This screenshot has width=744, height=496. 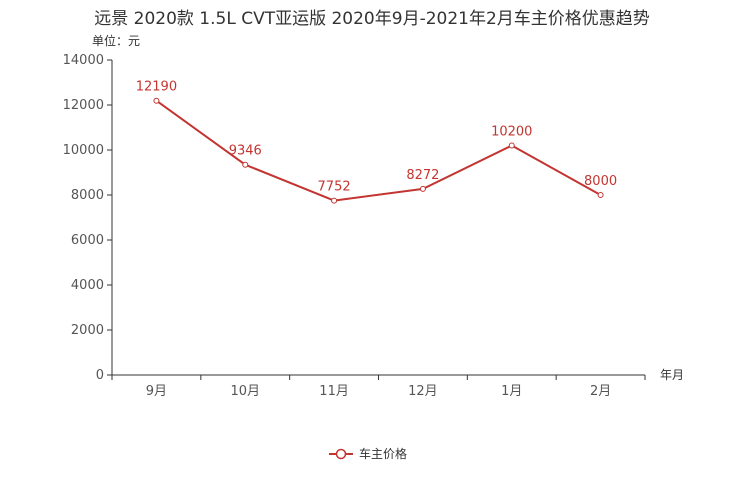 What do you see at coordinates (87, 195) in the screenshot?
I see `y-tick-label: 8000` at bounding box center [87, 195].